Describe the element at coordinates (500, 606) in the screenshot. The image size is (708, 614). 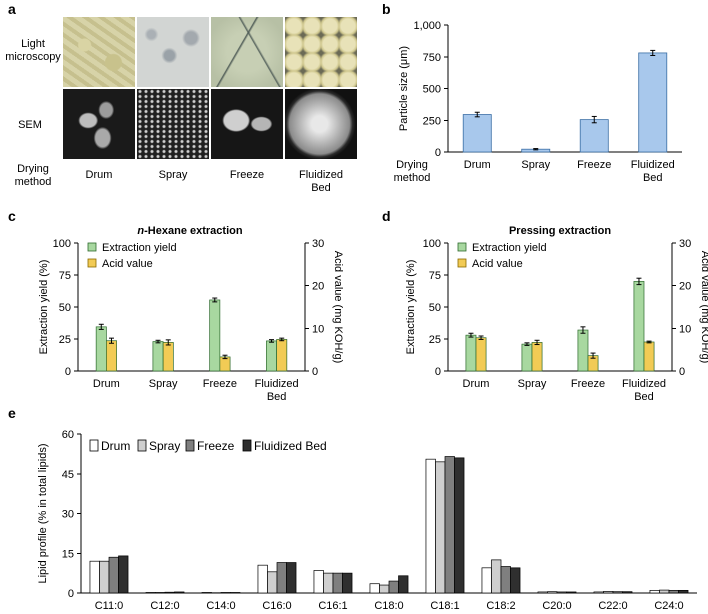
I see `x-tick-label: C18:2` at that location.